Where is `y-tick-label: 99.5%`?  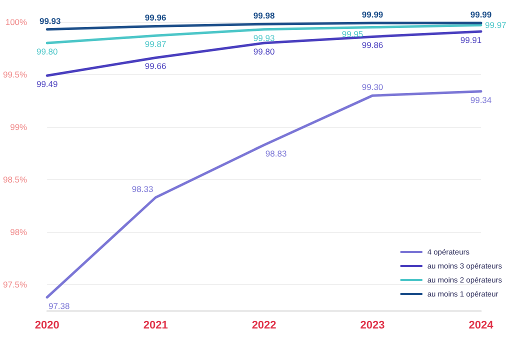 y-tick-label: 99.5% is located at coordinates (15, 75).